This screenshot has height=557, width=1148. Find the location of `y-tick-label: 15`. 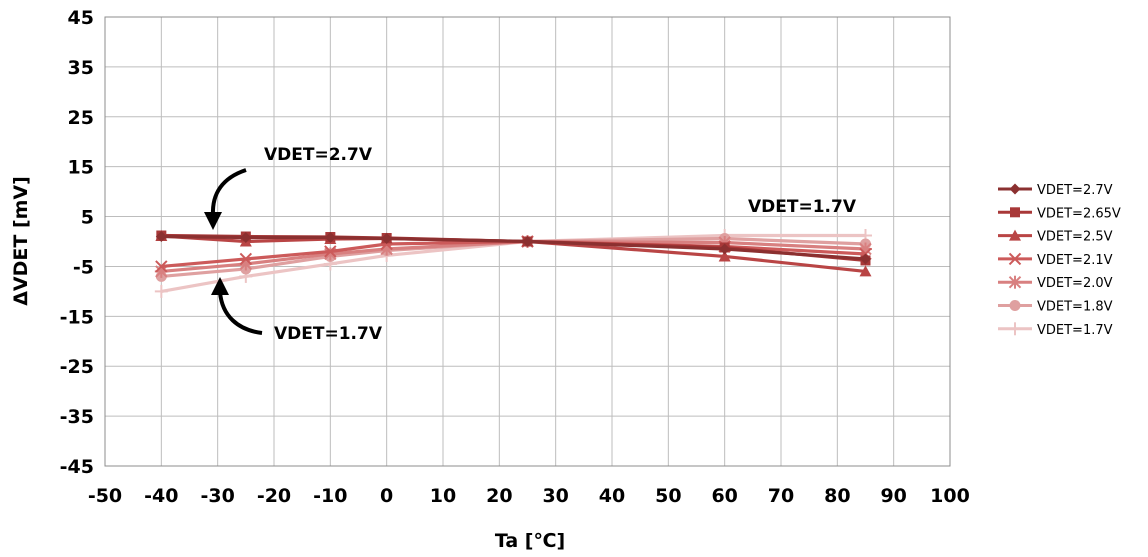

y-tick-label: 15 is located at coordinates (81, 168).